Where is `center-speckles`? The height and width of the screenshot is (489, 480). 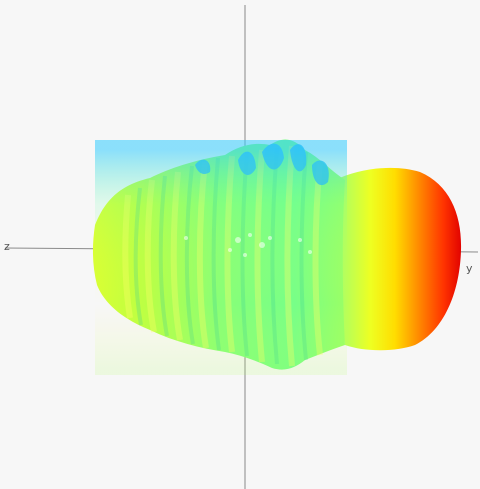 center-speckles is located at coordinates (248, 245).